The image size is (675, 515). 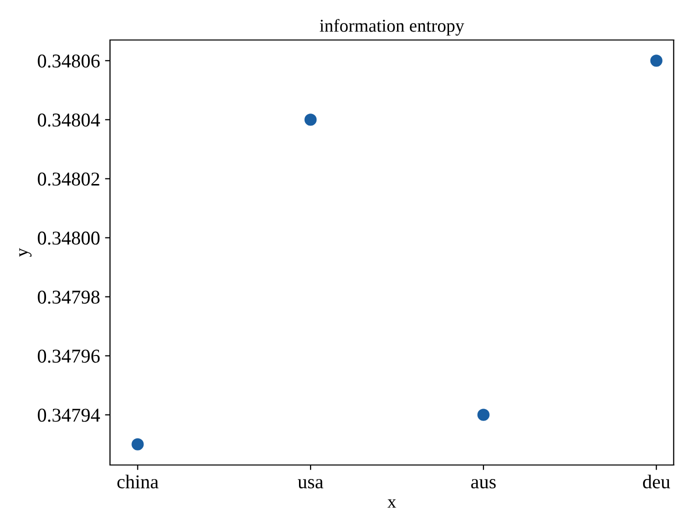 What do you see at coordinates (483, 483) in the screenshot?
I see `x-tick-label: aus` at bounding box center [483, 483].